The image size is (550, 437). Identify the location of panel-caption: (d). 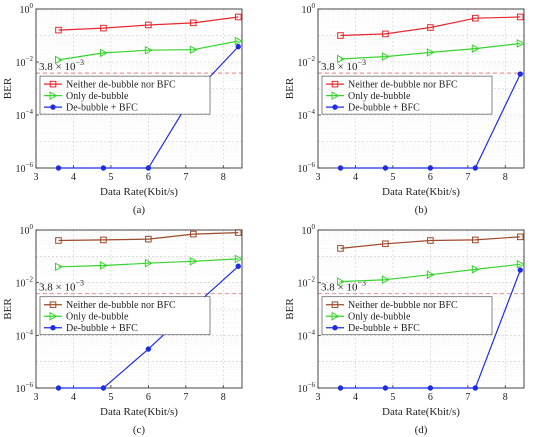
(421, 430).